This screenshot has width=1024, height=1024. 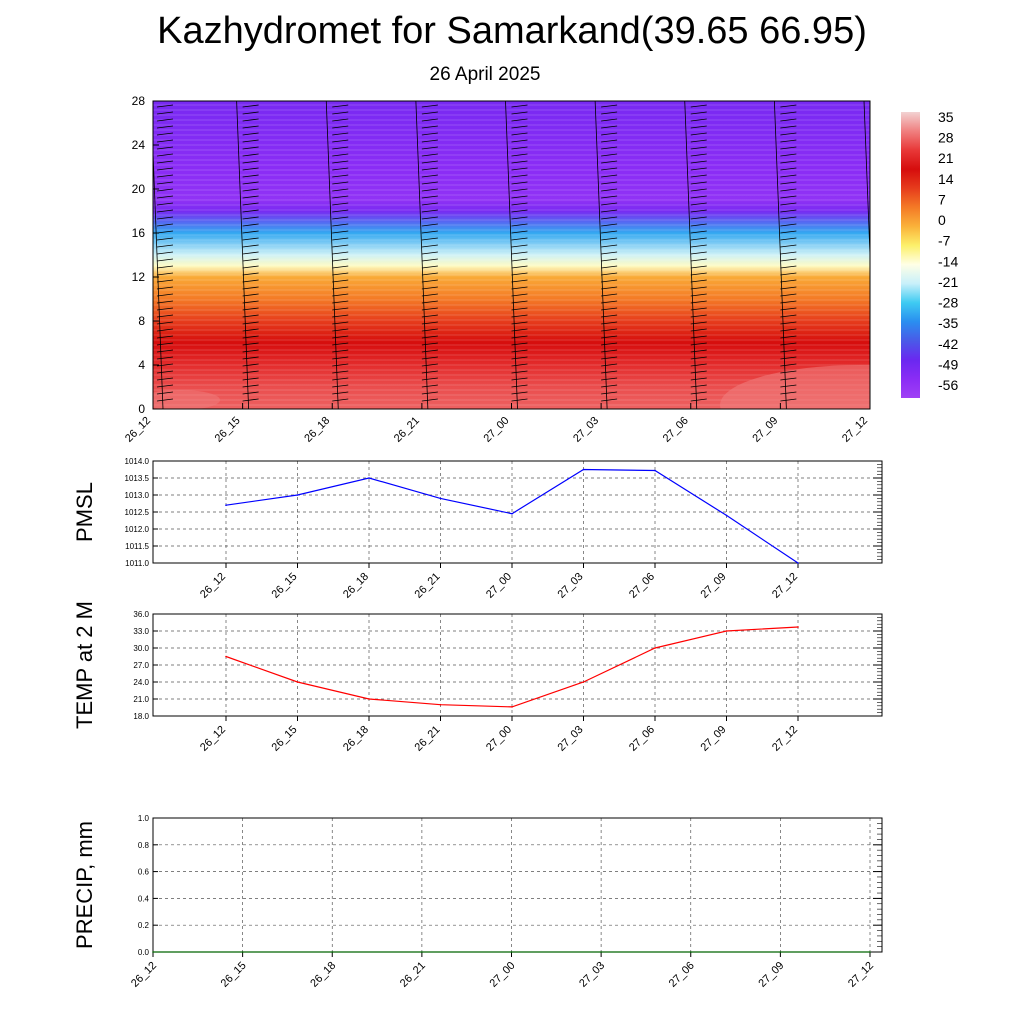 I want to click on y-axis-label: PRECIP, mm, so click(x=84, y=885).